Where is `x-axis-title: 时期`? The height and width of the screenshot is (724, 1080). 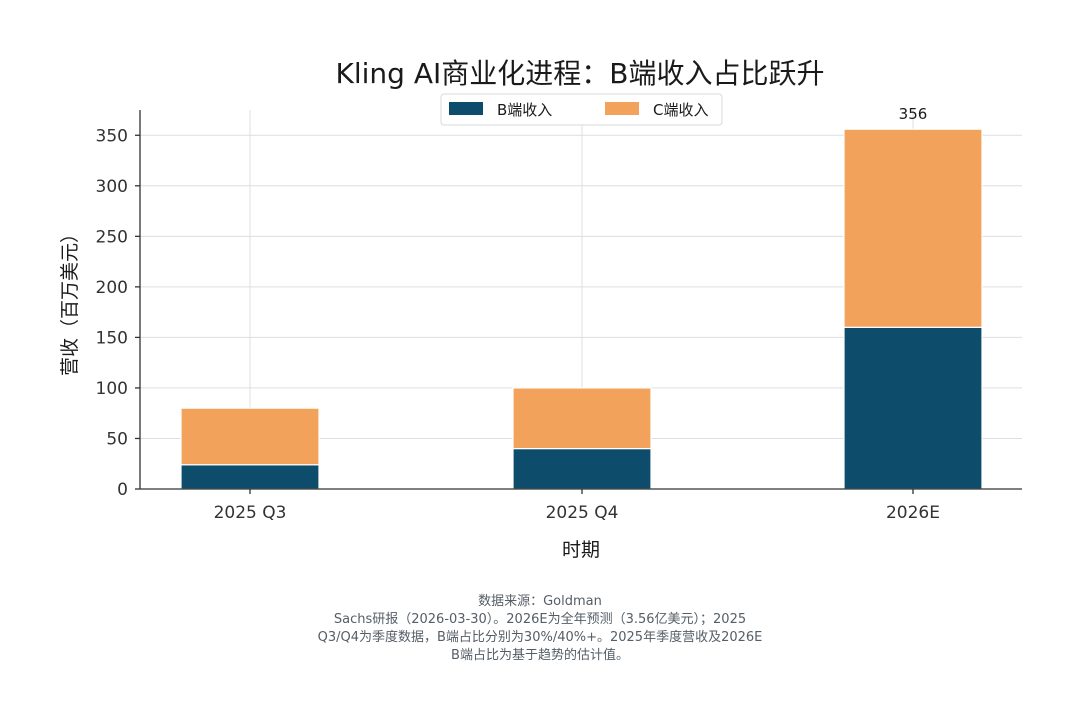 x-axis-title: 时期 is located at coordinates (581, 550).